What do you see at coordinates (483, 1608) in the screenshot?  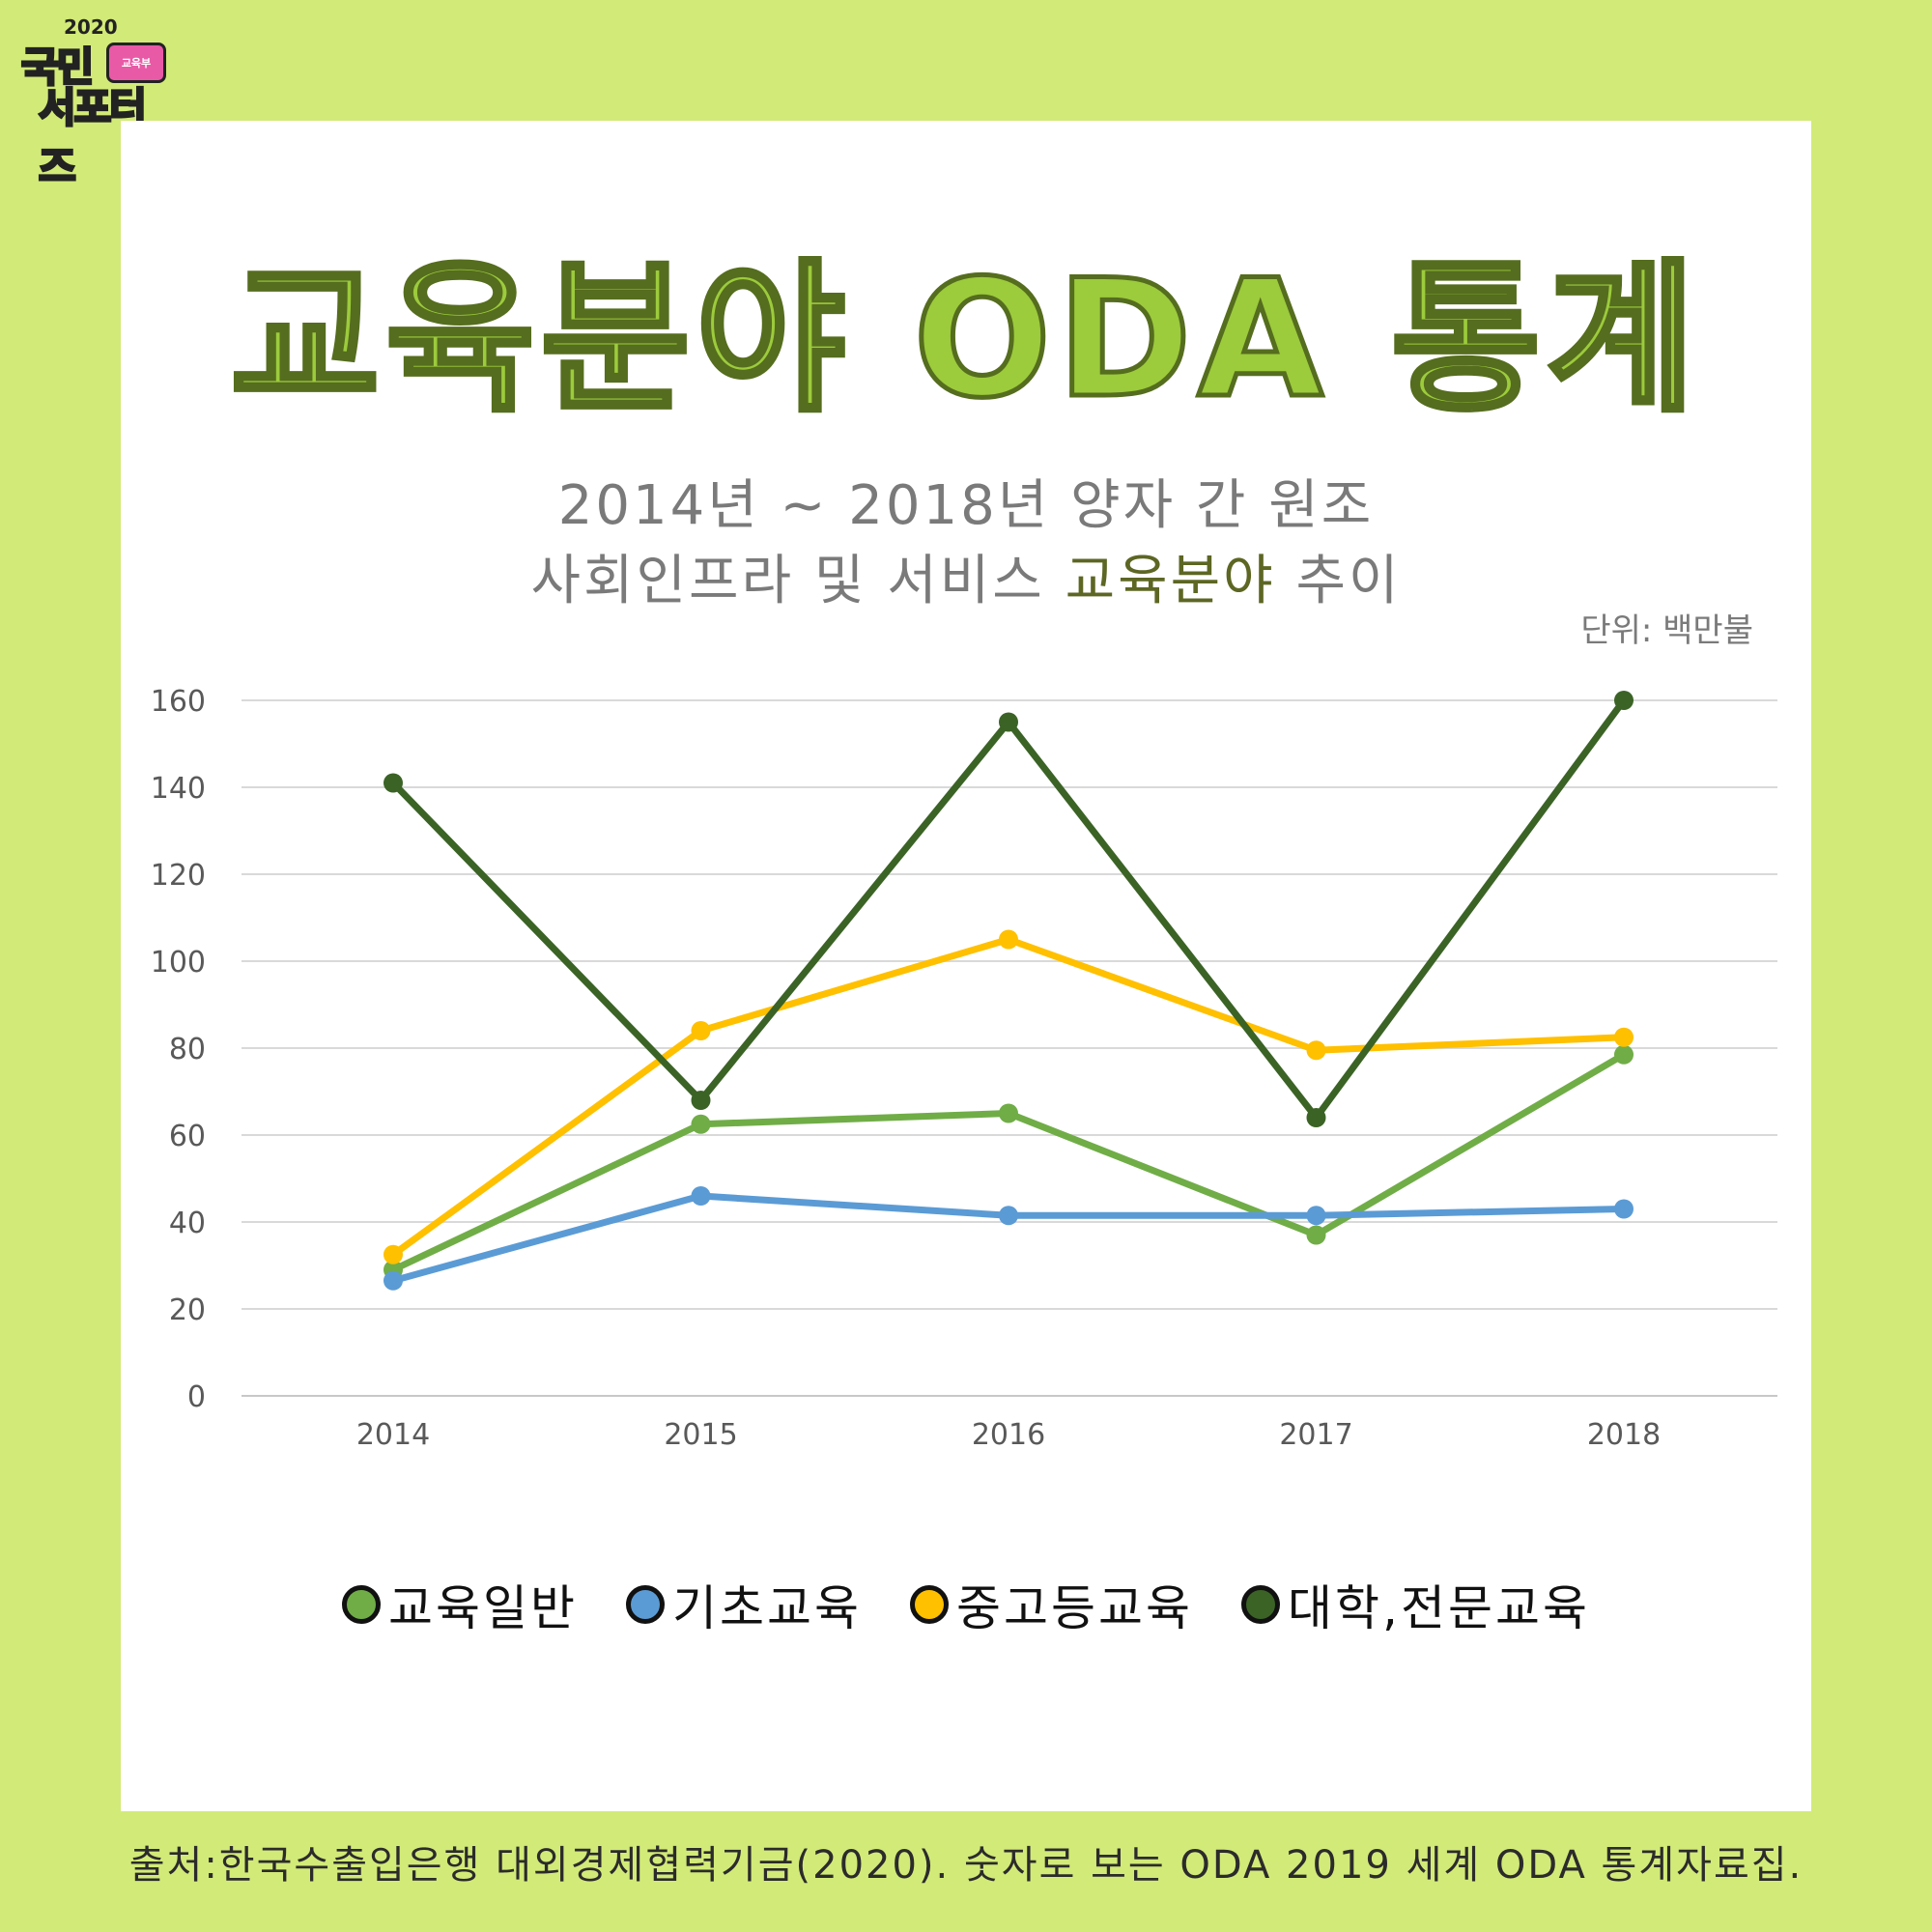 I see `legend-label: 교육일반` at bounding box center [483, 1608].